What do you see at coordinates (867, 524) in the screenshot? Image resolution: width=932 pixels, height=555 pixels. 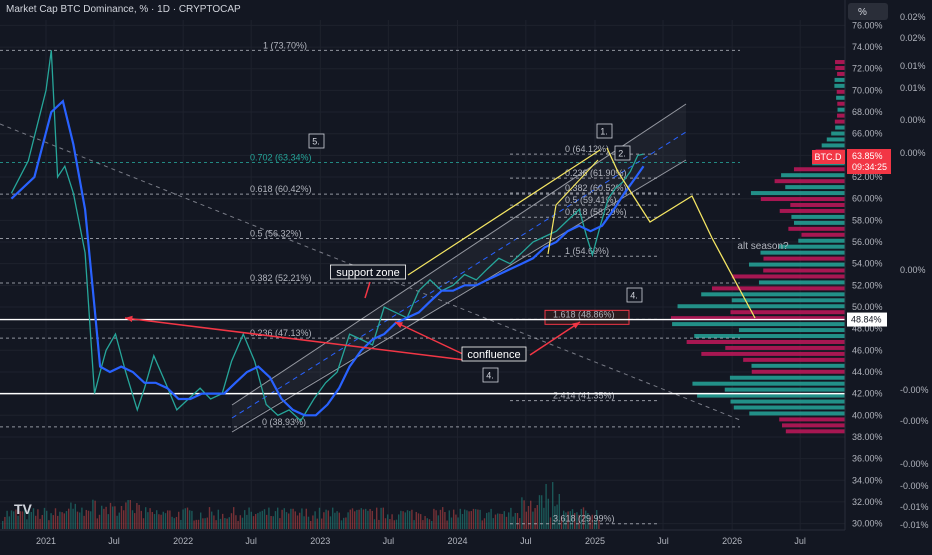 I see `y-tick-label: 30.00%` at bounding box center [867, 524].